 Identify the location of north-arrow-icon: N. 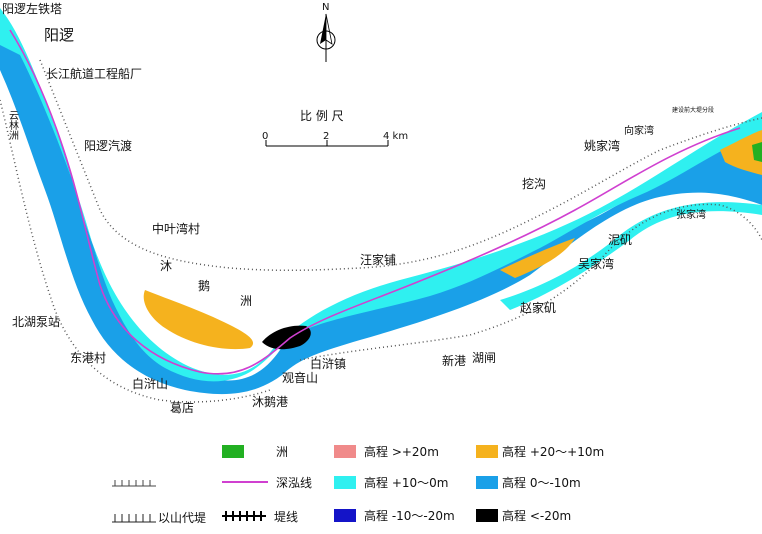
(326, 32).